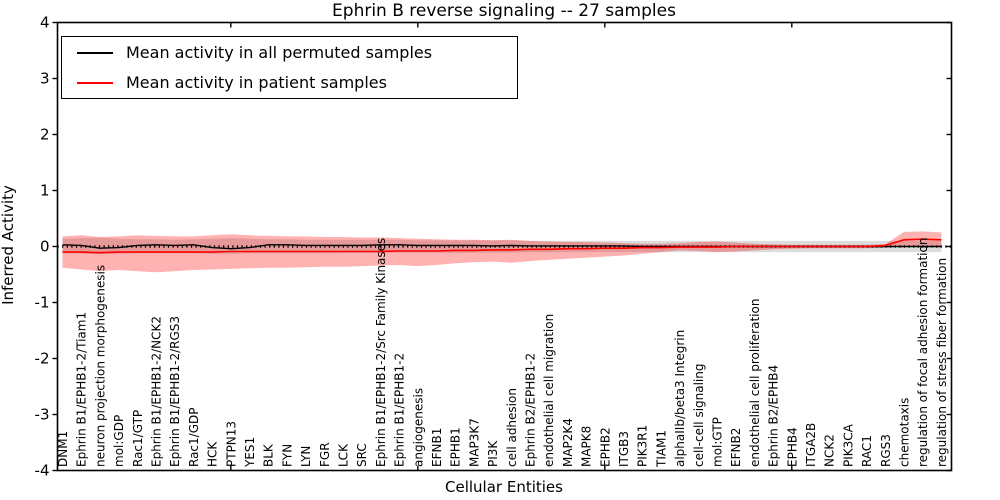 This screenshot has height=500, width=1000. Describe the element at coordinates (830, 450) in the screenshot. I see `x-tick-label: NCK2` at that location.